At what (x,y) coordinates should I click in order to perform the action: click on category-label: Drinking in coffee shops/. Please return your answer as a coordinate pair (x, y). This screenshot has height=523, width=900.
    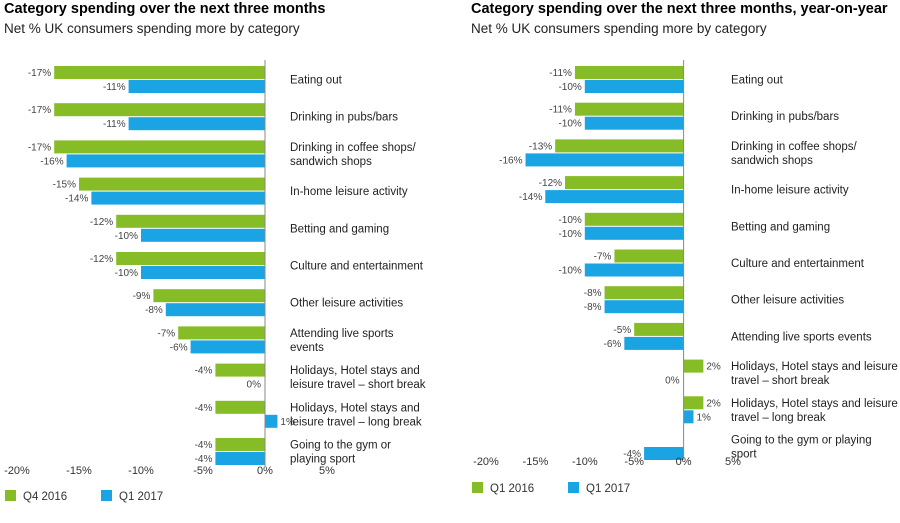
    Looking at the image, I should click on (353, 148).